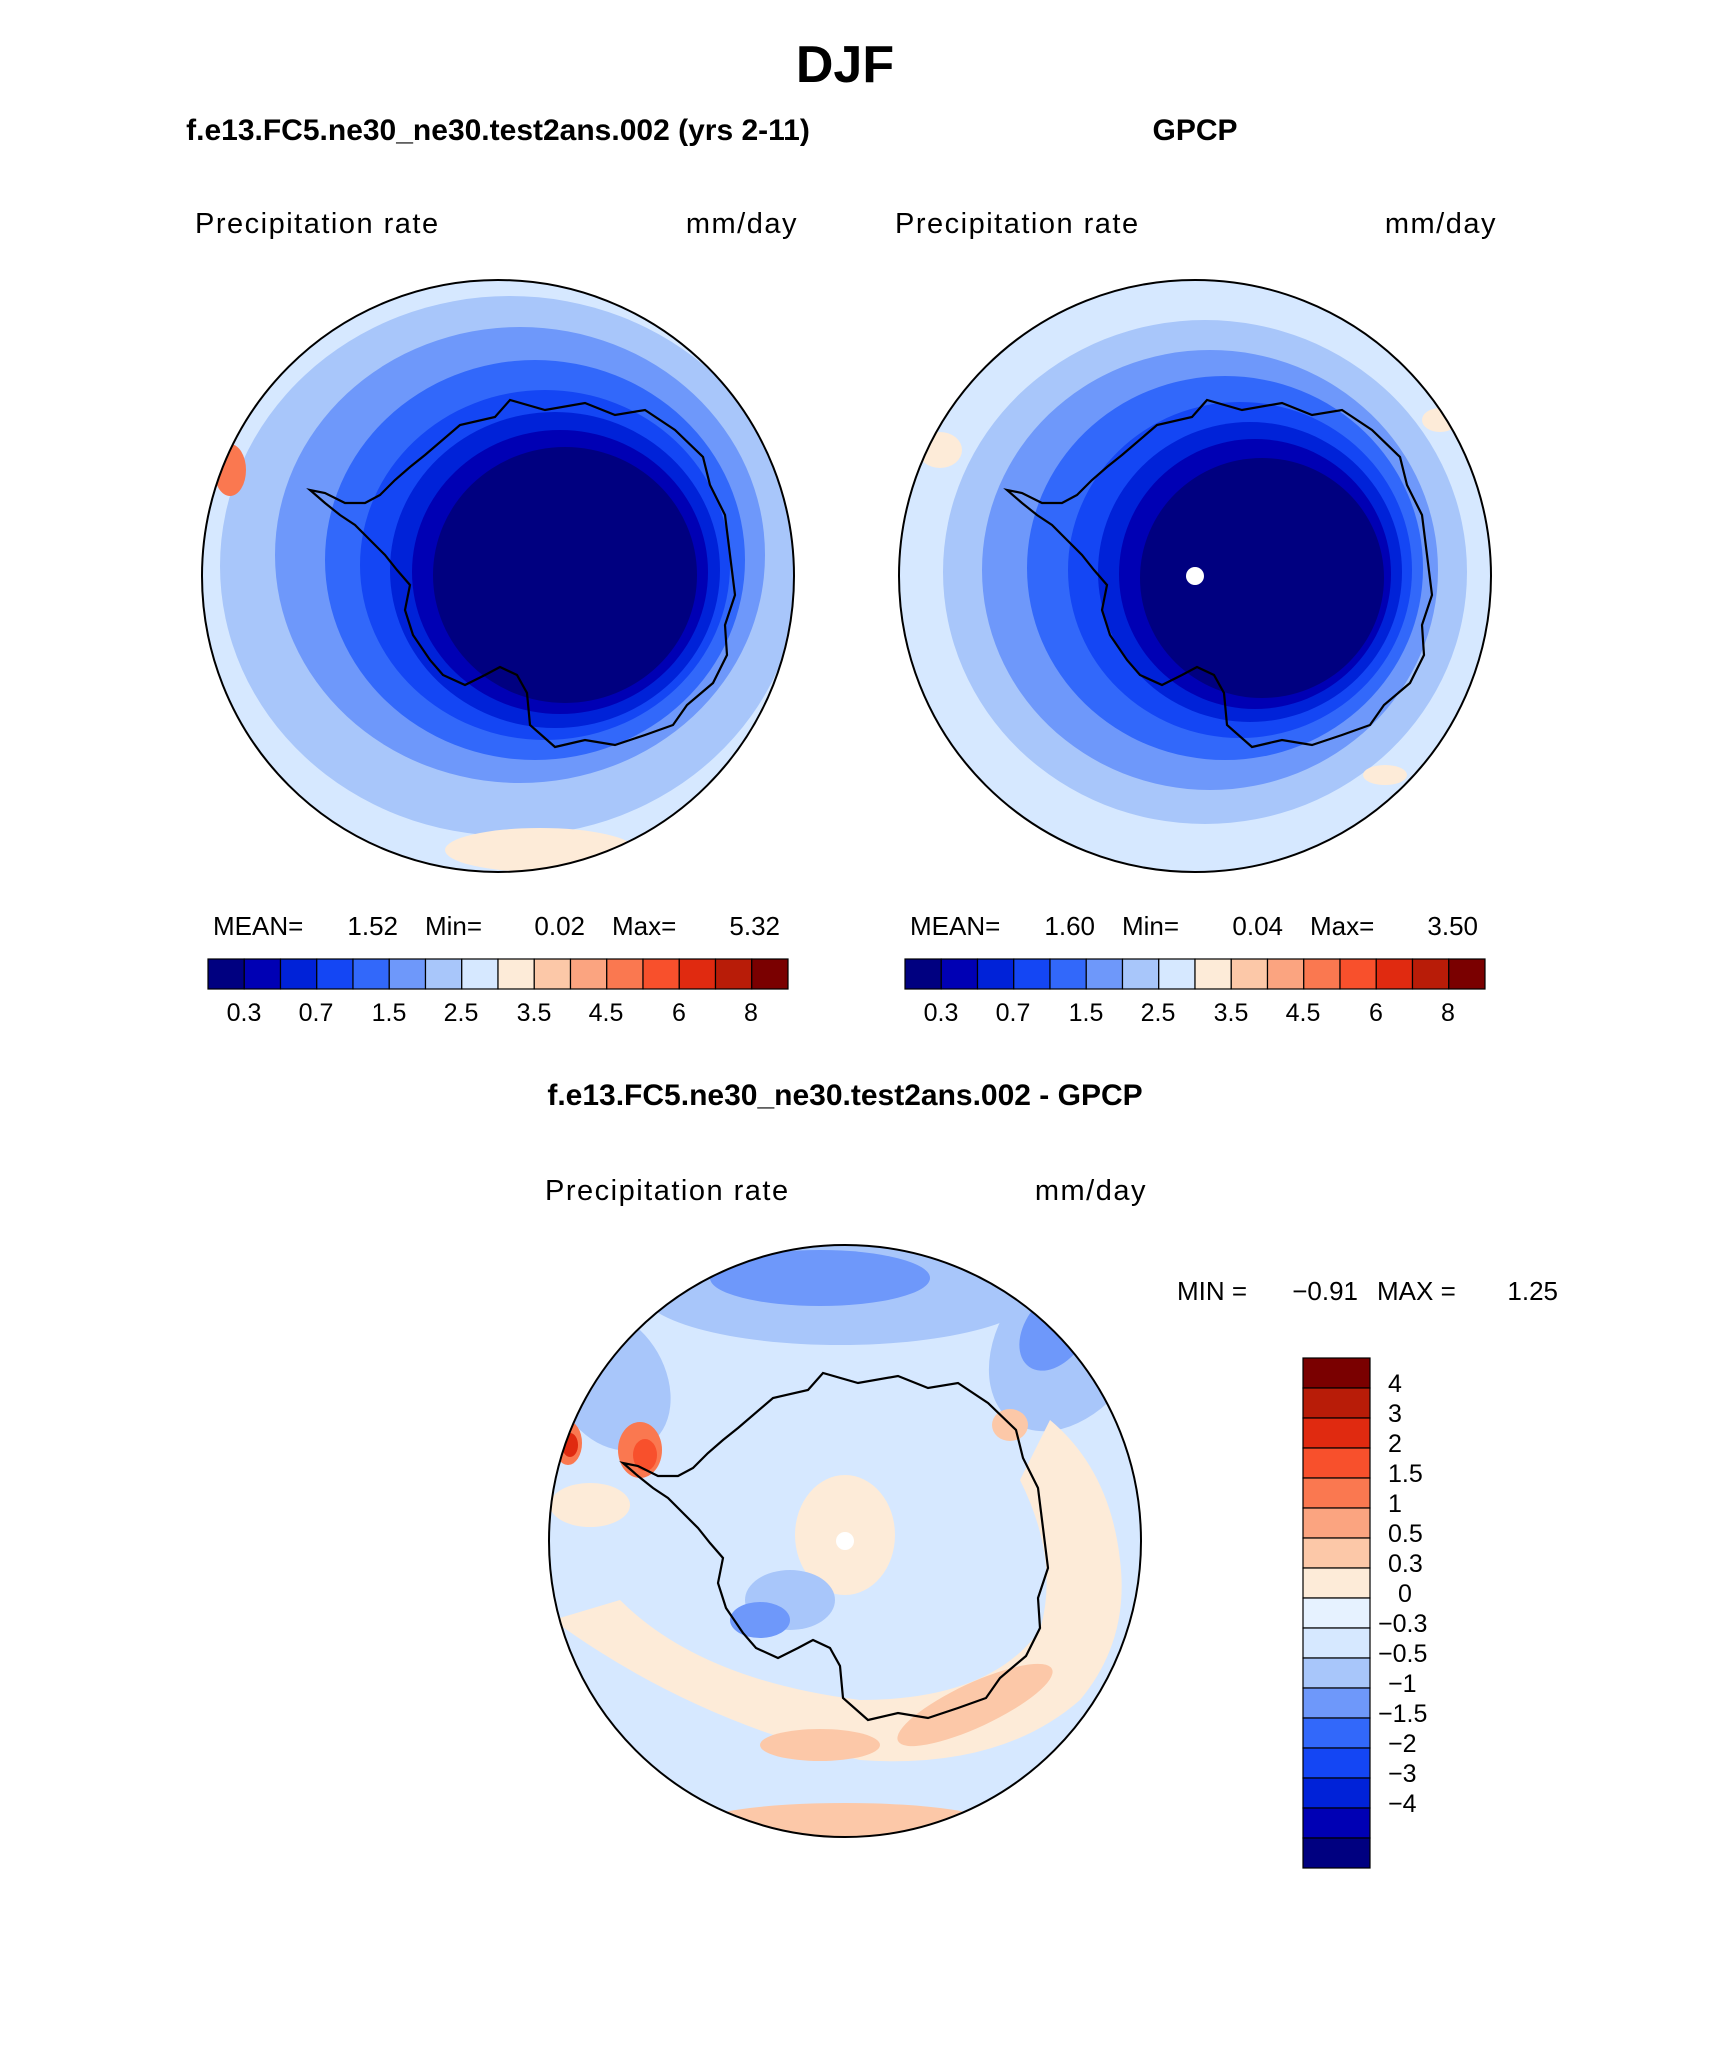 This screenshot has height=2061, width=1710. I want to click on colorbar-label: −1.5, so click(1402, 1714).